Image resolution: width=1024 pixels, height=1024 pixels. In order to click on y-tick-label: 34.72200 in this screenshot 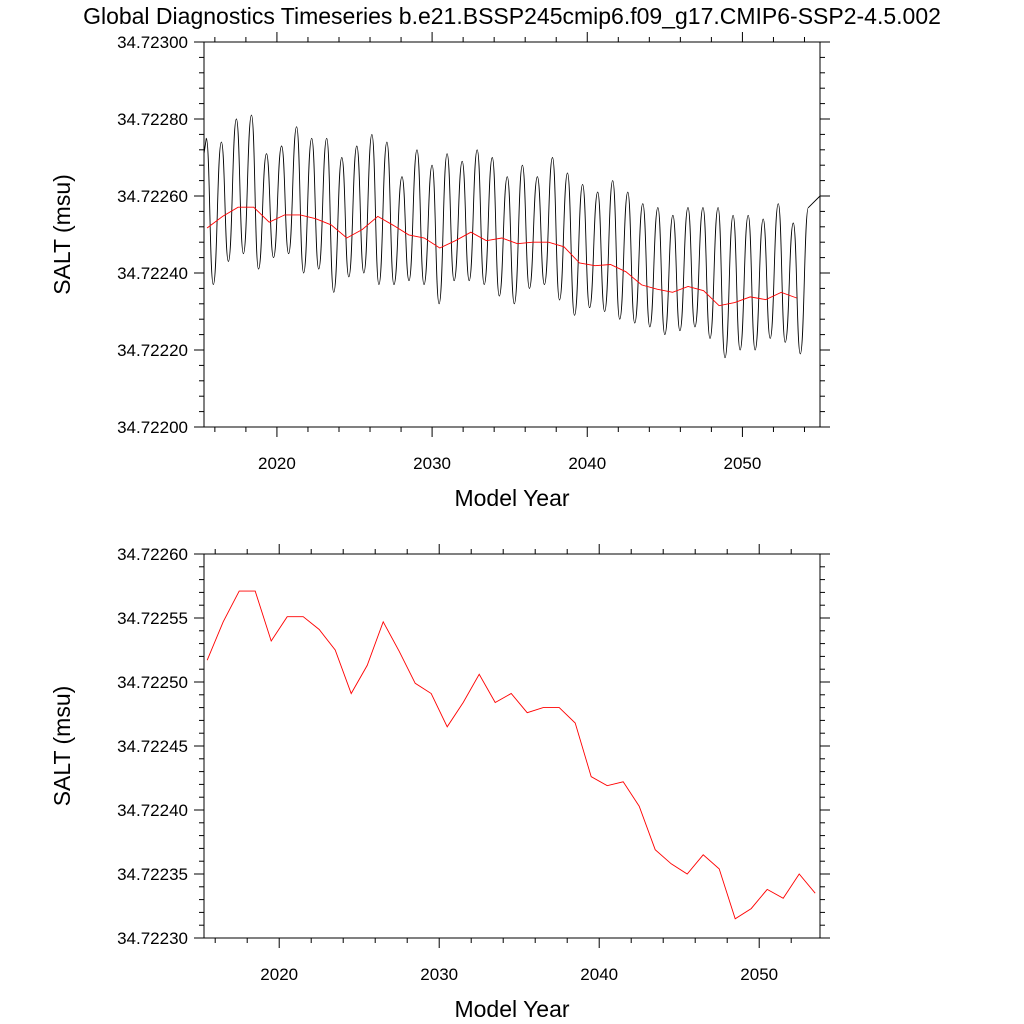, I will do `click(152, 427)`.